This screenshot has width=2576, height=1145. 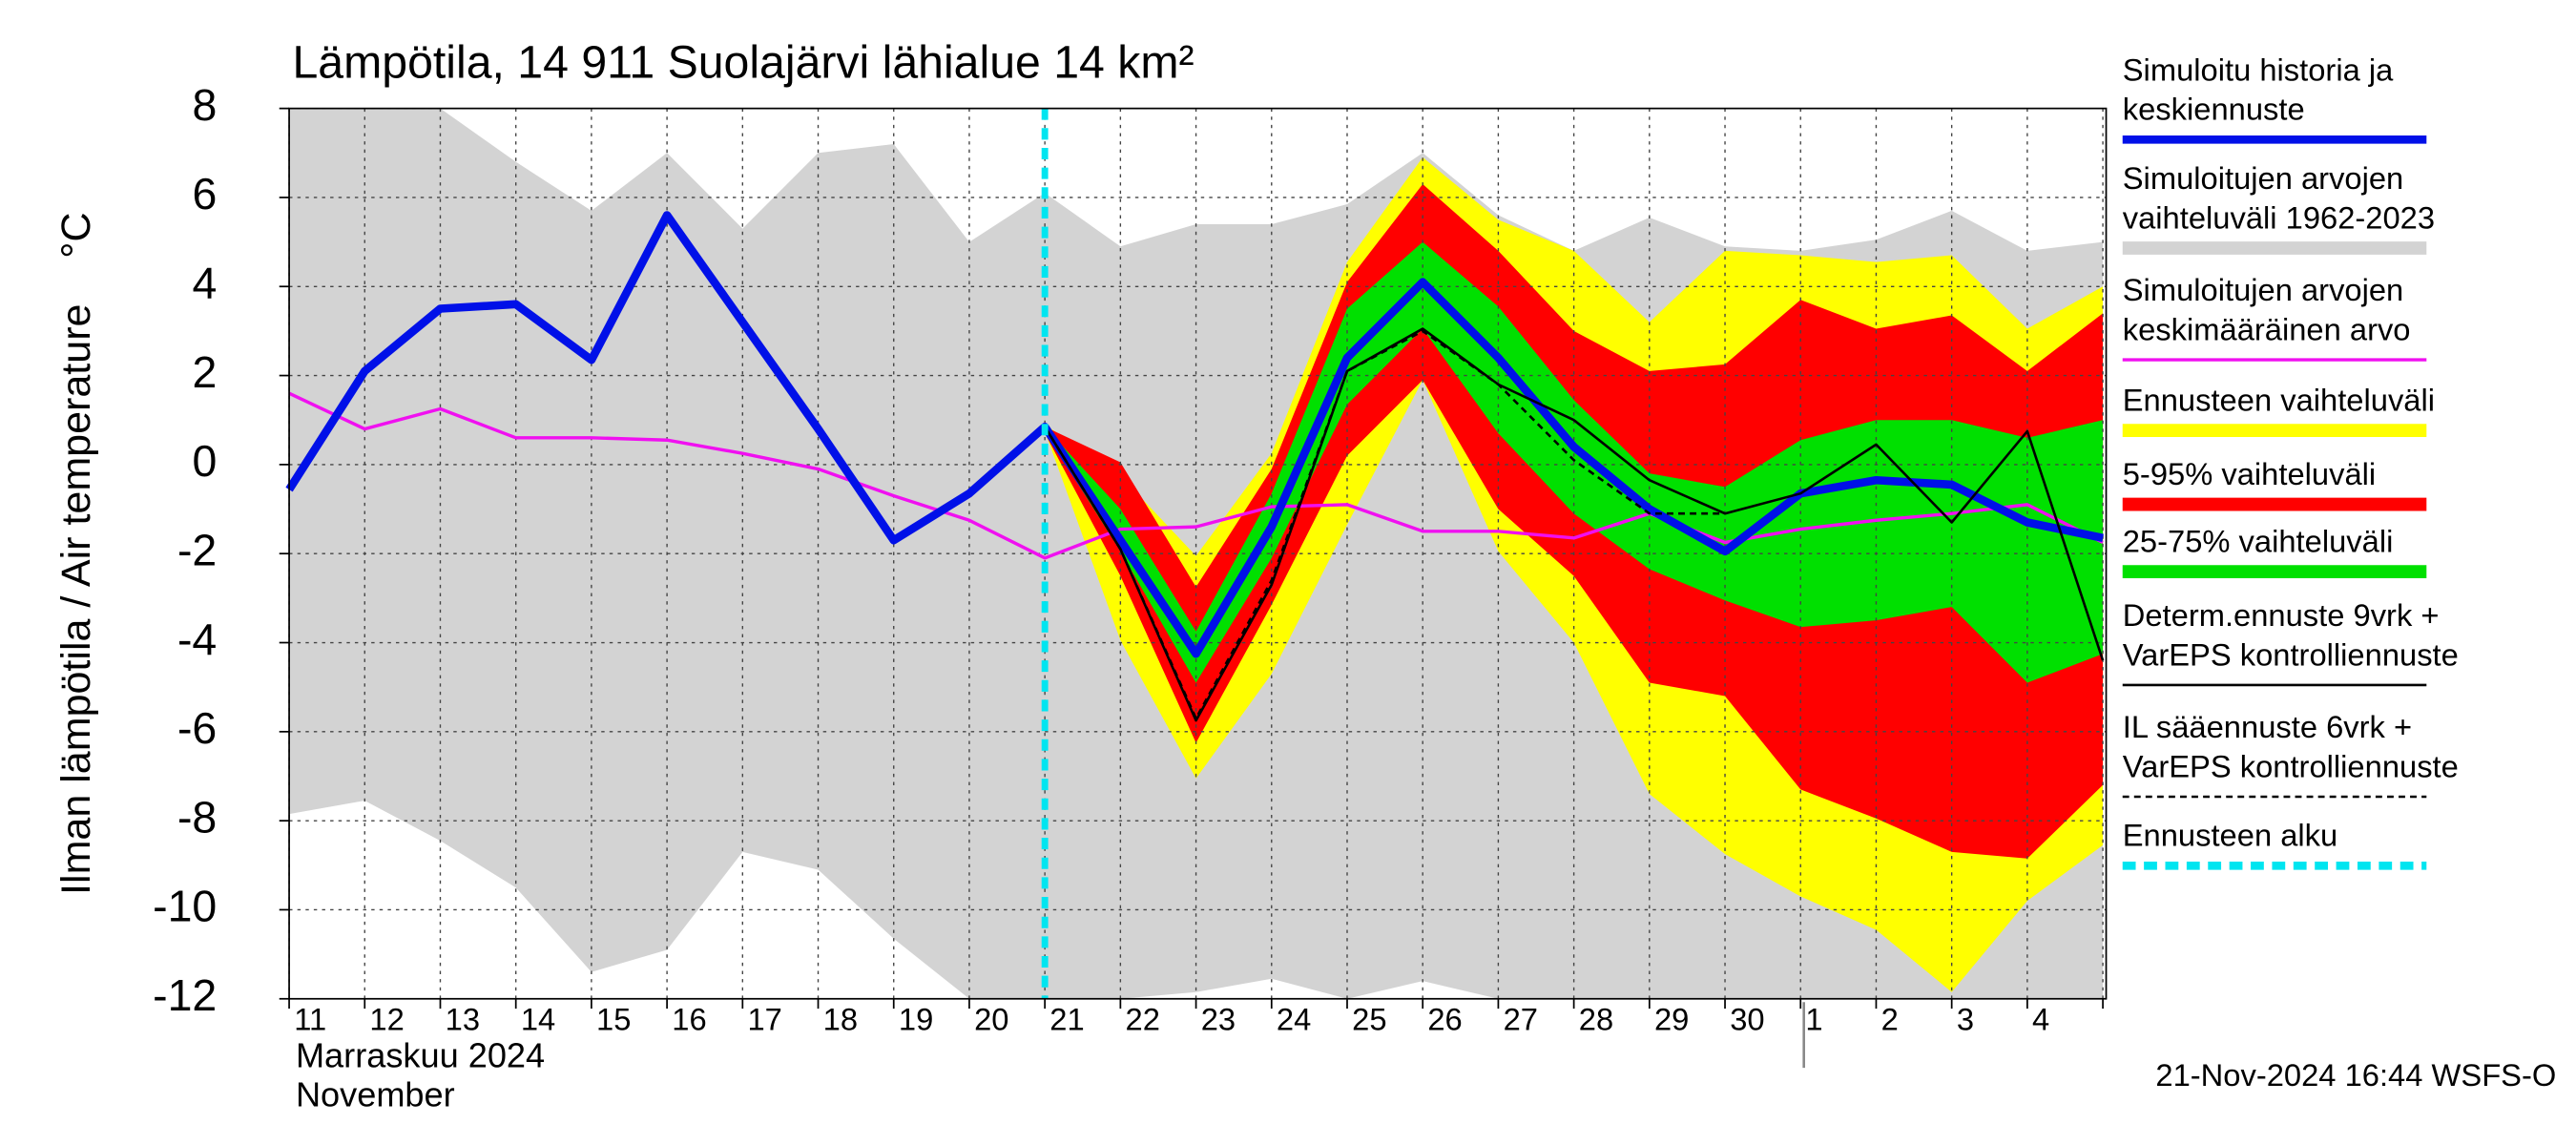 I want to click on legend-label: keskiennuste, so click(x=2214, y=109).